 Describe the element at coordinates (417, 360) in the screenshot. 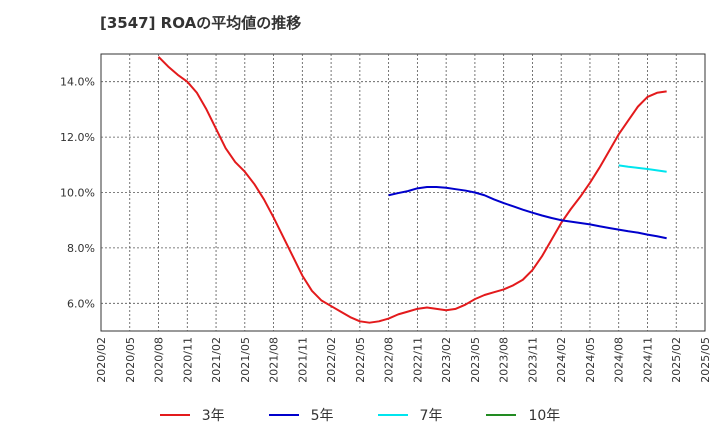

I see `x-tick-label: 2022/11` at that location.